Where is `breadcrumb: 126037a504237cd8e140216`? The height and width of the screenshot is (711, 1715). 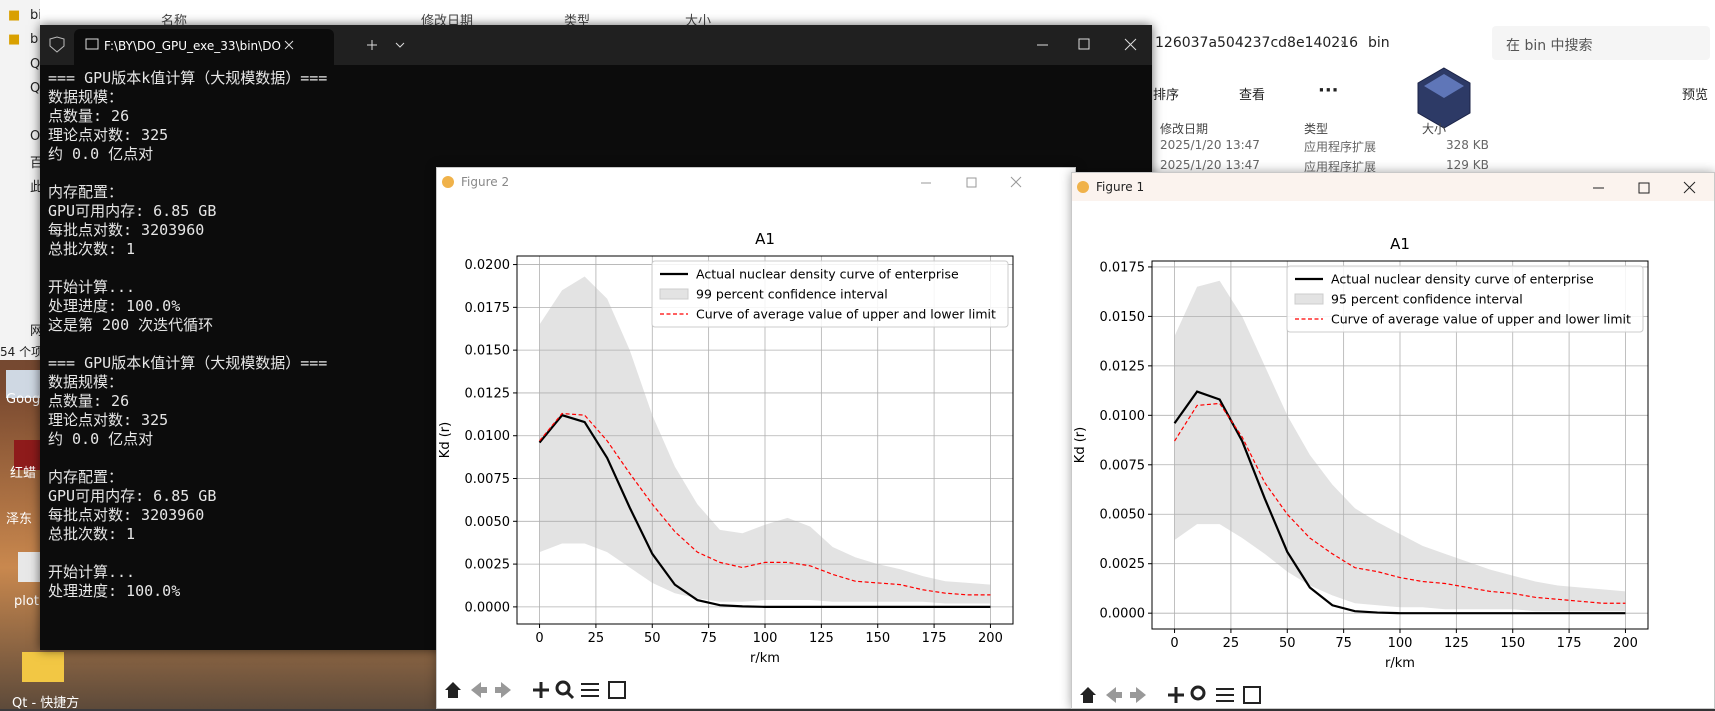 breadcrumb: 126037a504237cd8e140216 is located at coordinates (1257, 43).